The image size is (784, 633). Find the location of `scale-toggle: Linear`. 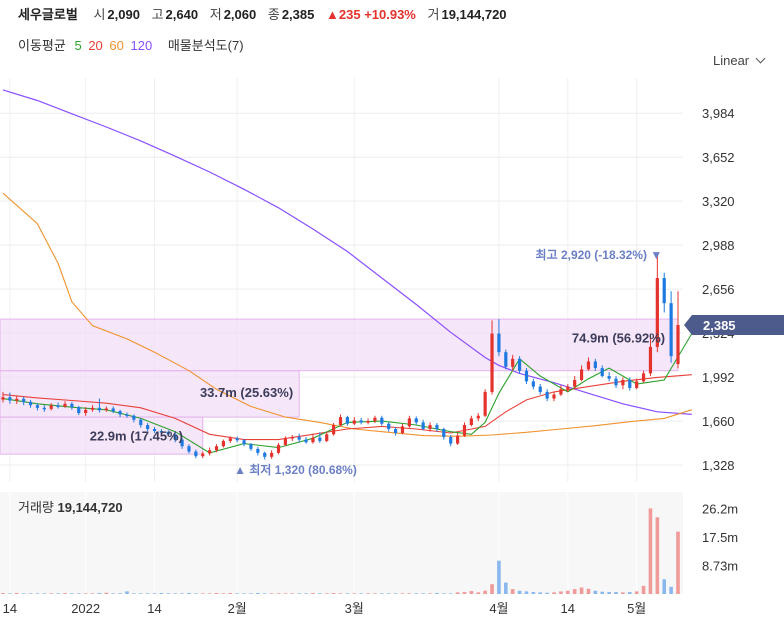

scale-toggle: Linear is located at coordinates (739, 60).